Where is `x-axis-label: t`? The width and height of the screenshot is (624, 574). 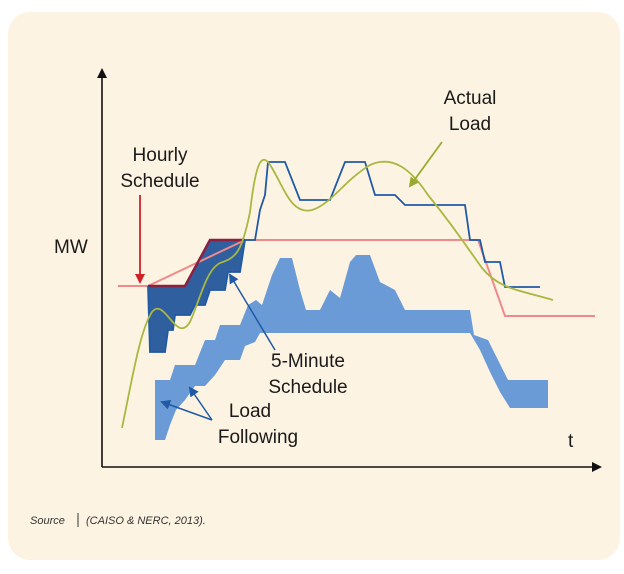
x-axis-label: t is located at coordinates (571, 441).